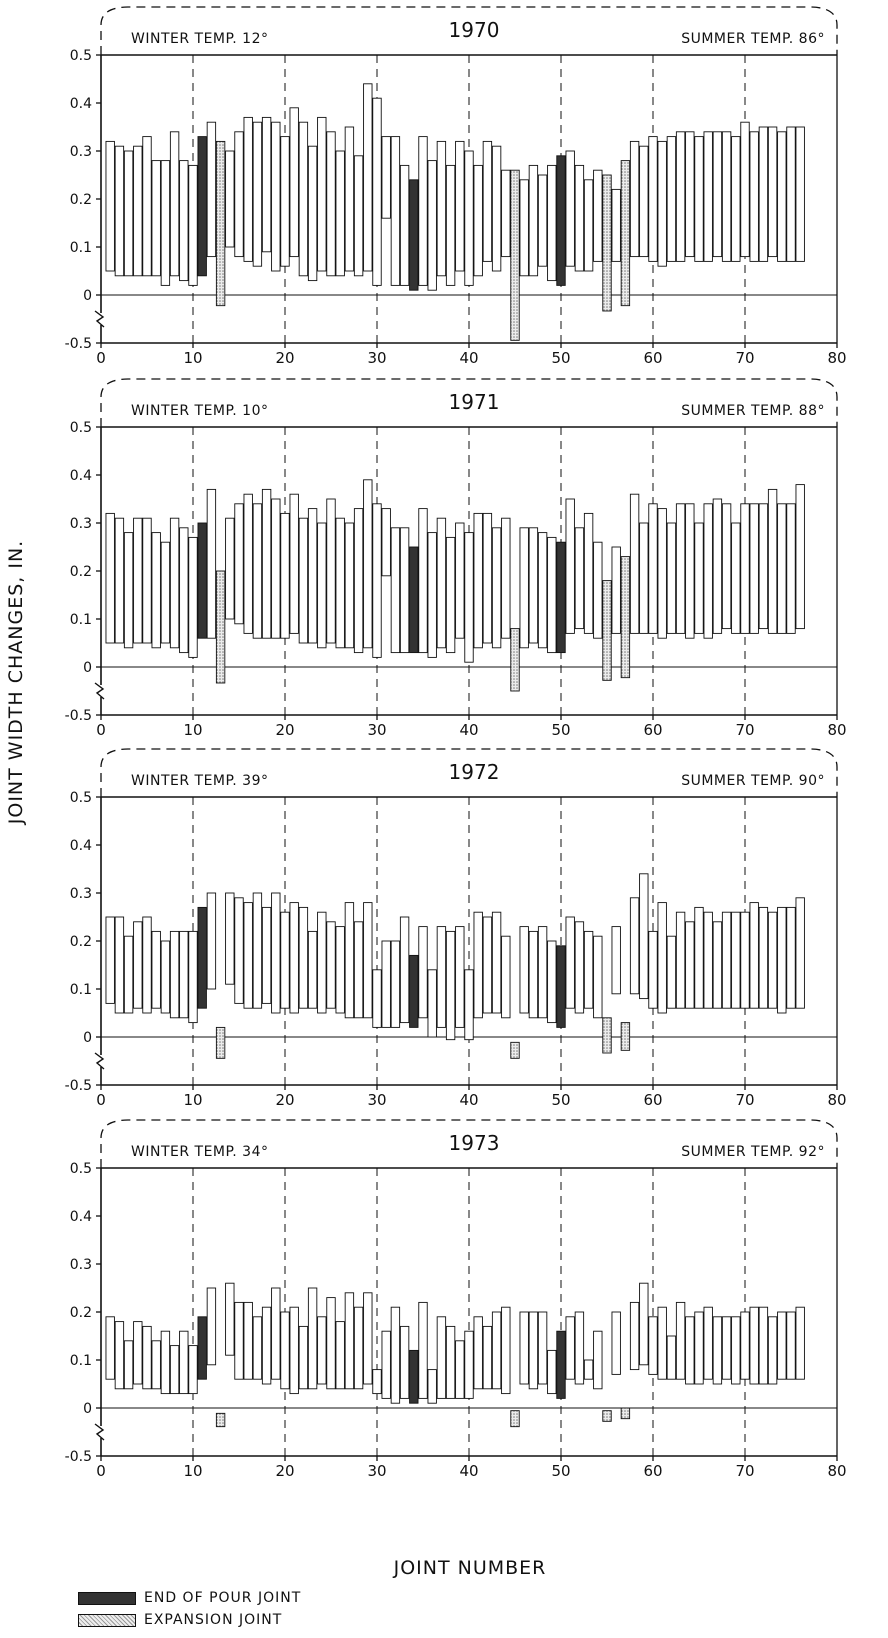 This screenshot has width=888, height=1638. Describe the element at coordinates (99, 319) in the screenshot. I see `axis-break-mark` at that location.